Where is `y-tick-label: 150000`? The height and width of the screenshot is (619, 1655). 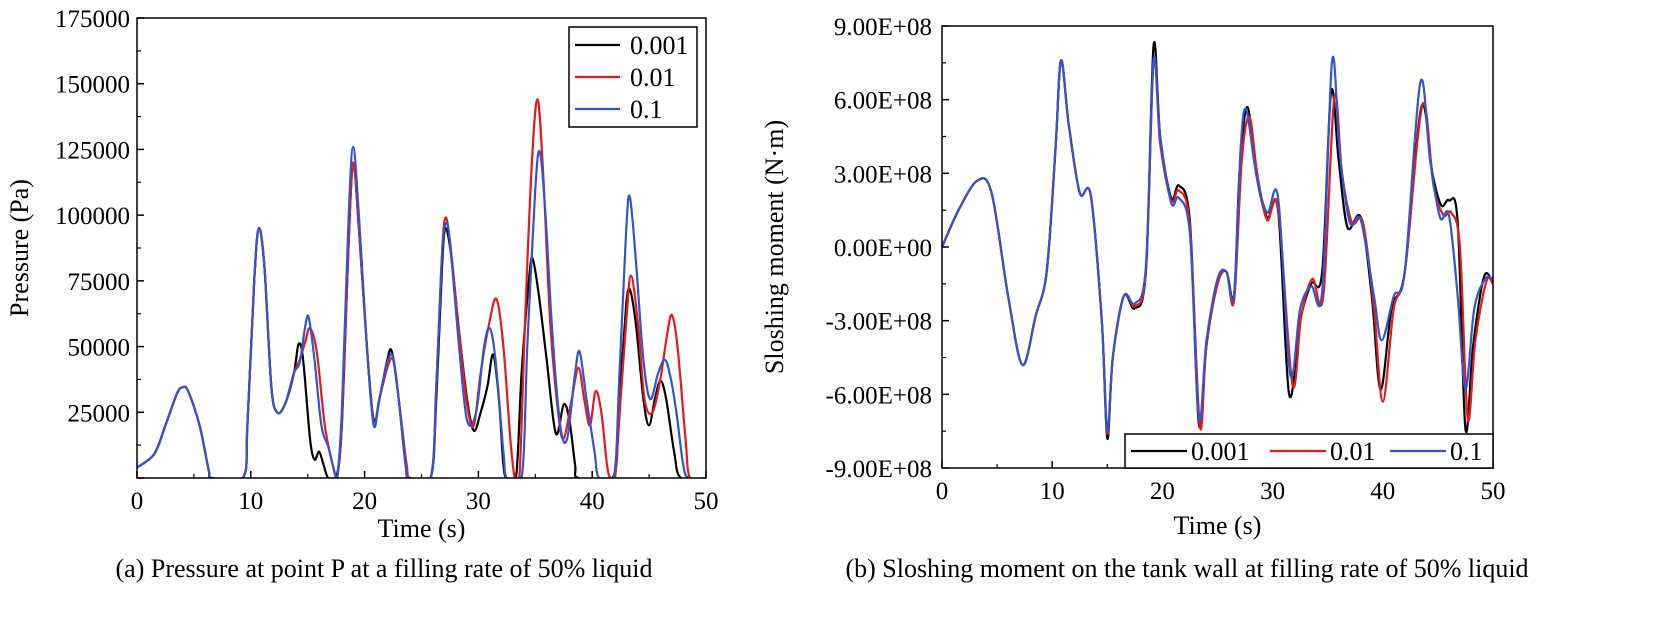 y-tick-label: 150000 is located at coordinates (92, 85).